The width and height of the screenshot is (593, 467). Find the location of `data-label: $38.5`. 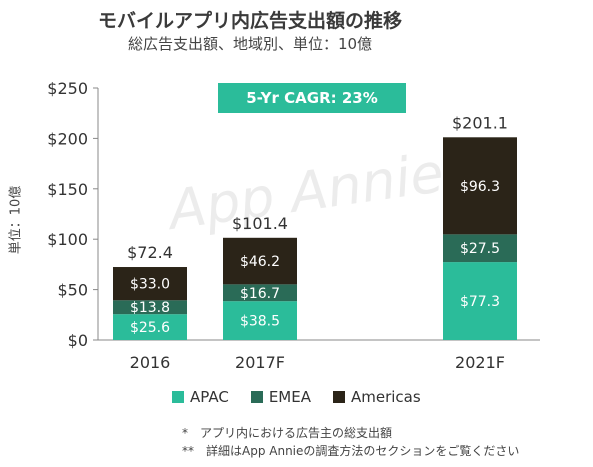

data-label: $38.5 is located at coordinates (260, 322).